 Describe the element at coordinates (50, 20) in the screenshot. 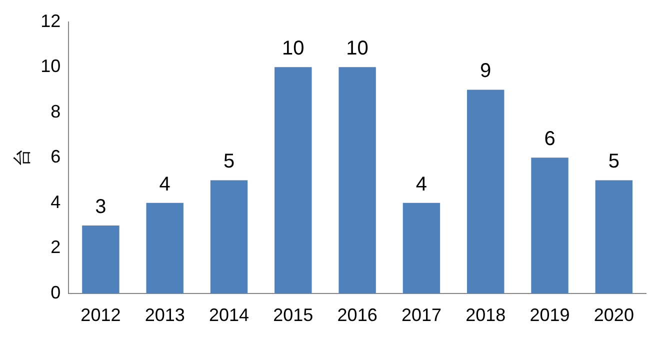

I see `y-tick-label: 12` at that location.